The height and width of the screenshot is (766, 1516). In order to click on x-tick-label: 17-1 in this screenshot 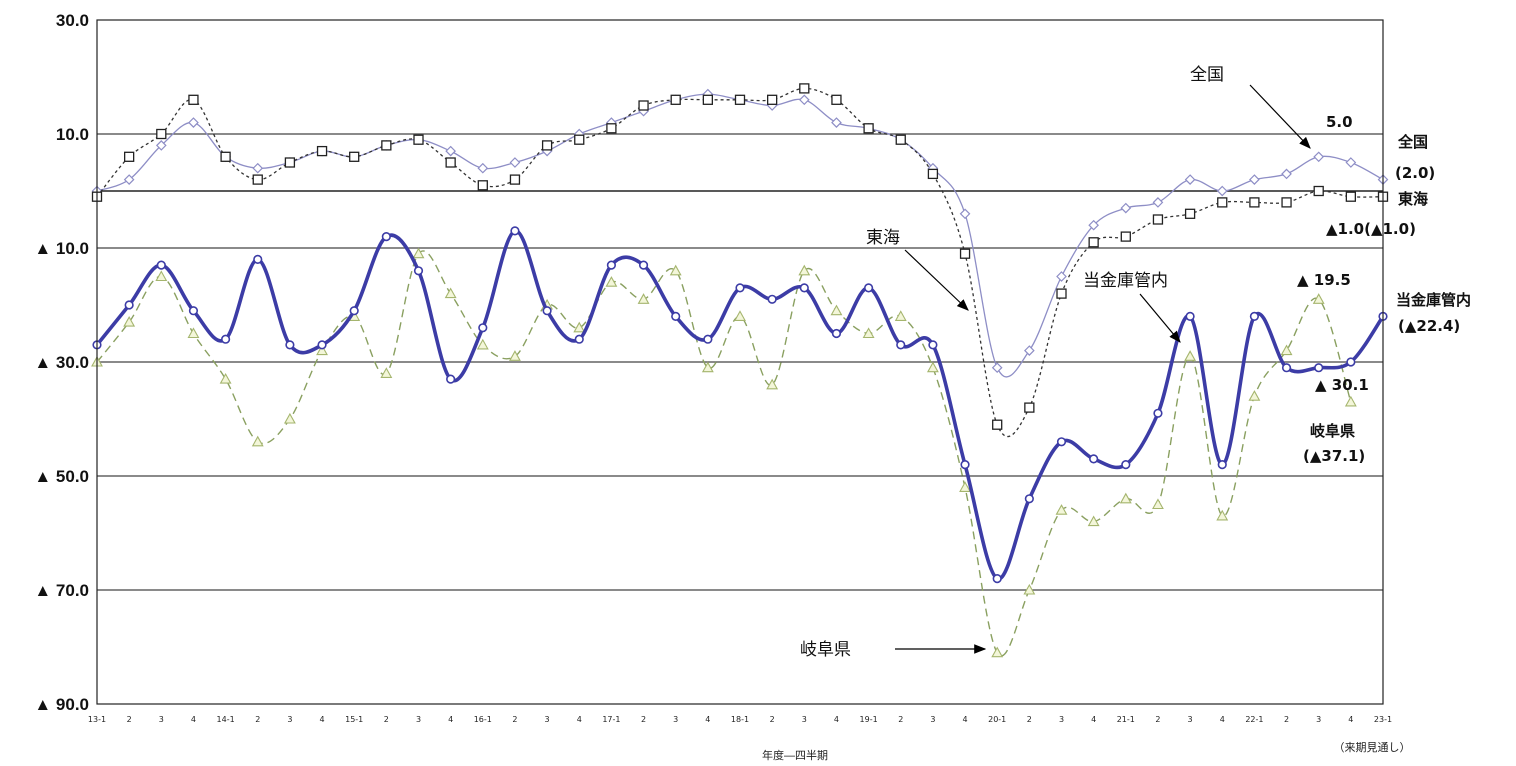, I will do `click(611, 719)`.